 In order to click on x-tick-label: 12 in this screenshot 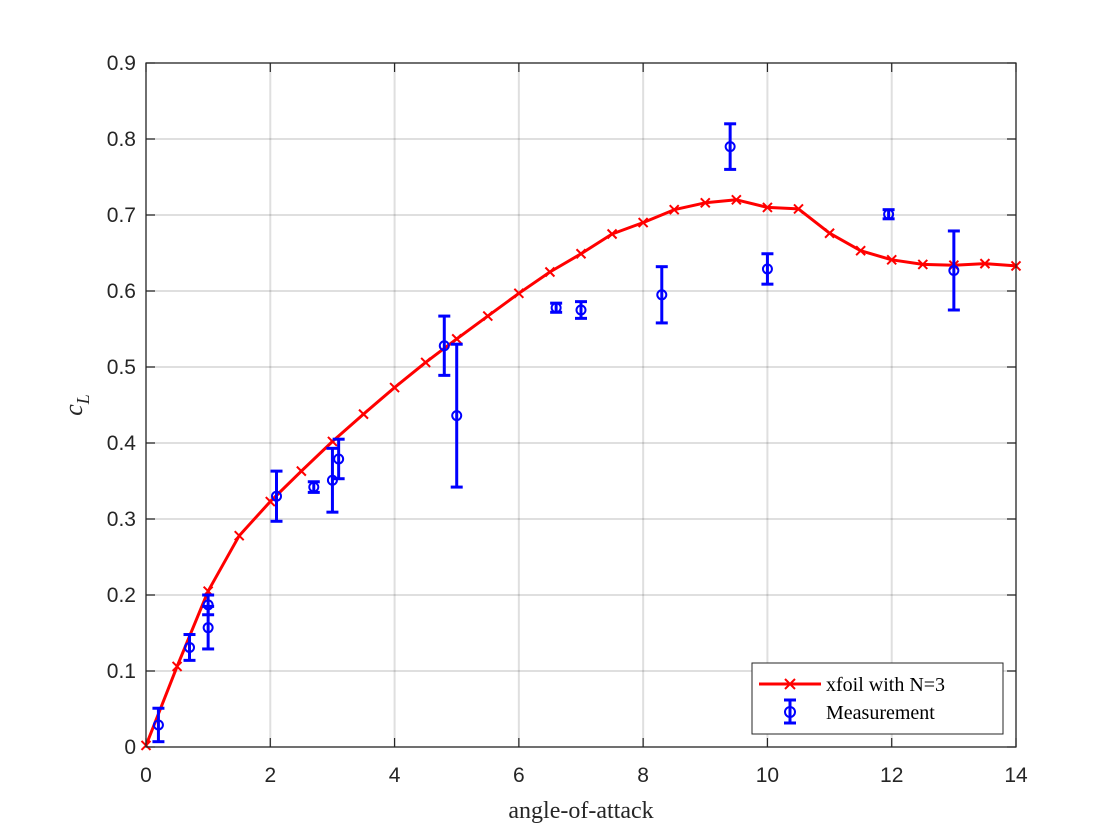, I will do `click(891, 775)`.